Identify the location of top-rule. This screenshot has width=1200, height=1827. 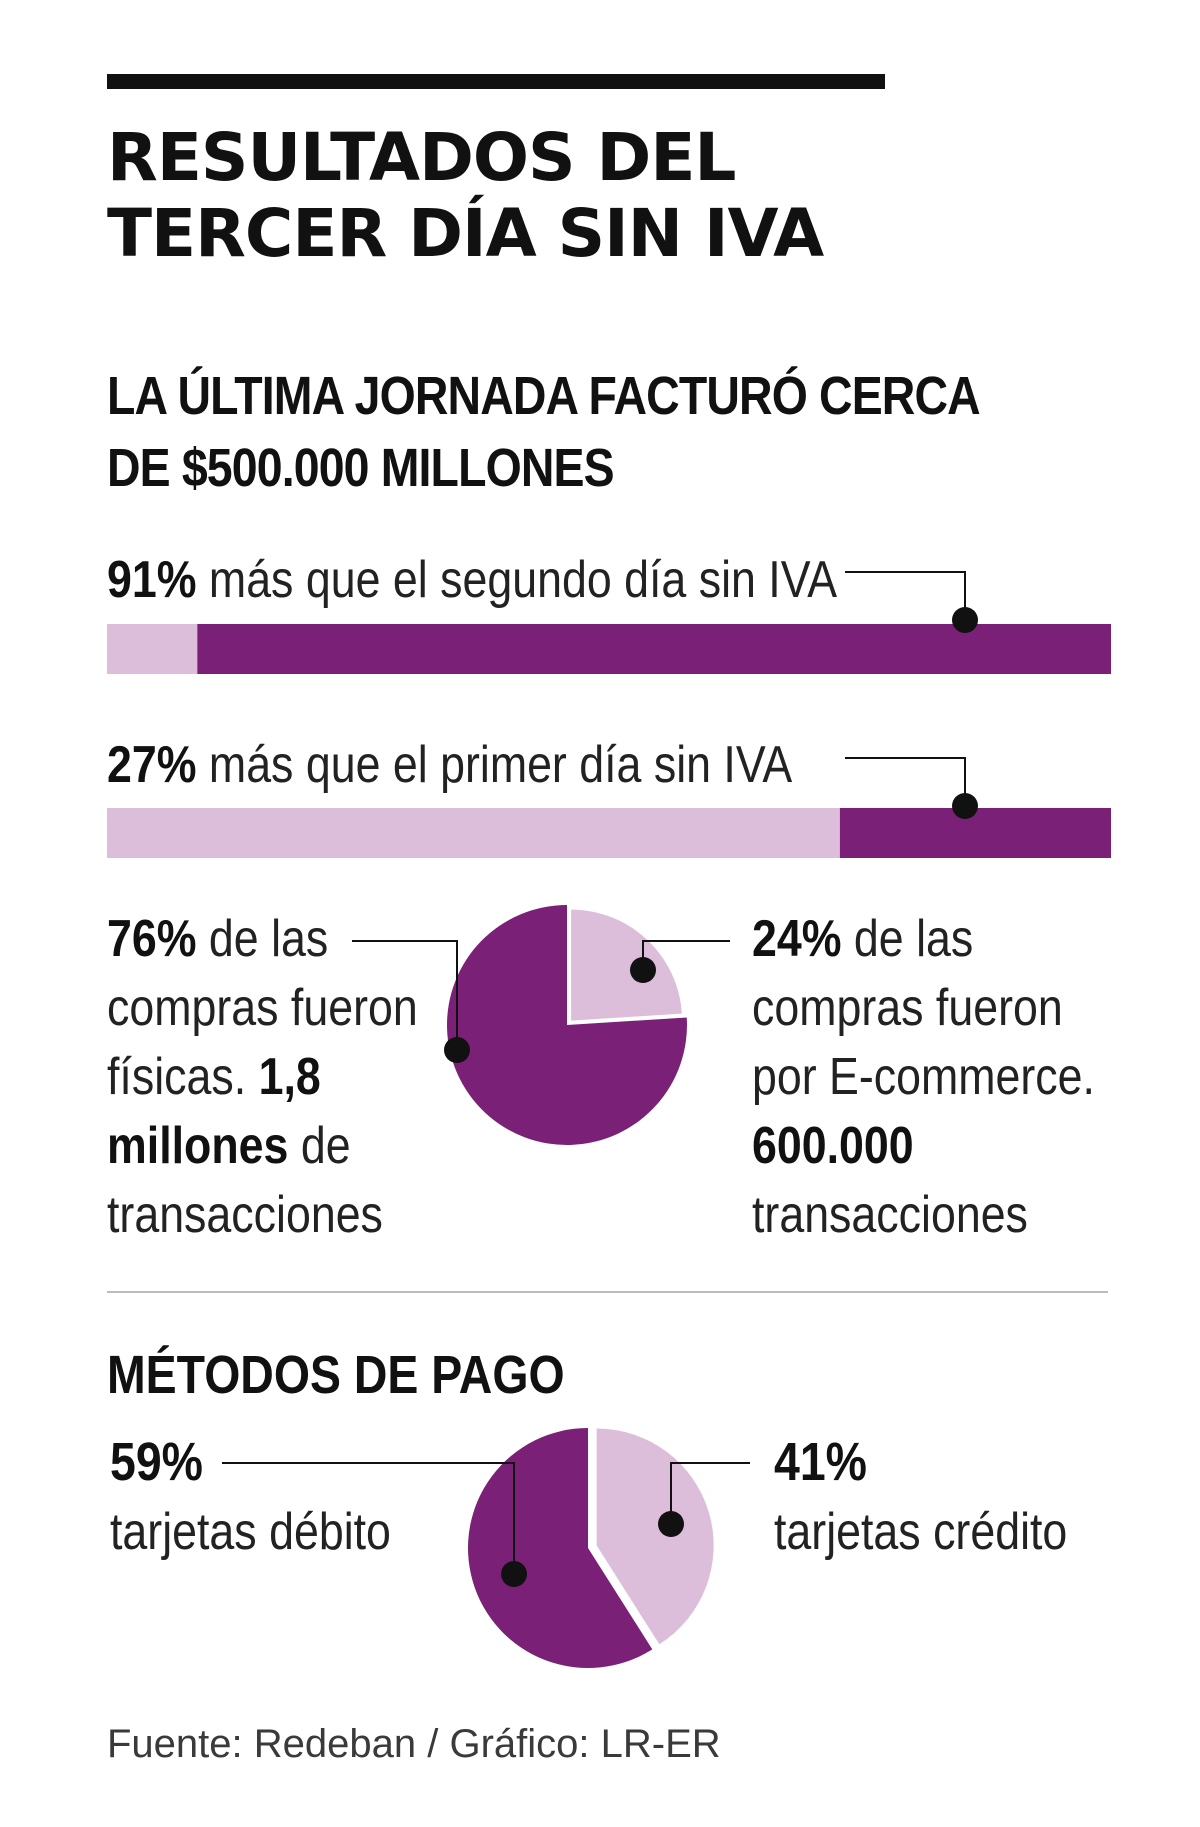
(496, 81).